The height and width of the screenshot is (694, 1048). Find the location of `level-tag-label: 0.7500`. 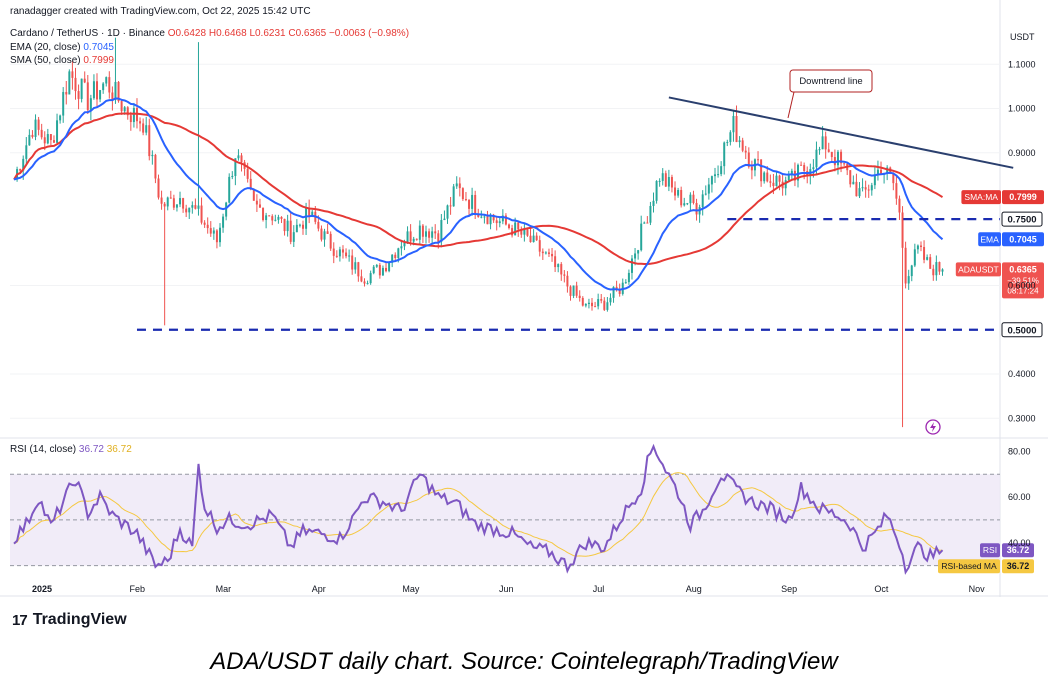

level-tag-label: 0.7500 is located at coordinates (1021, 220).